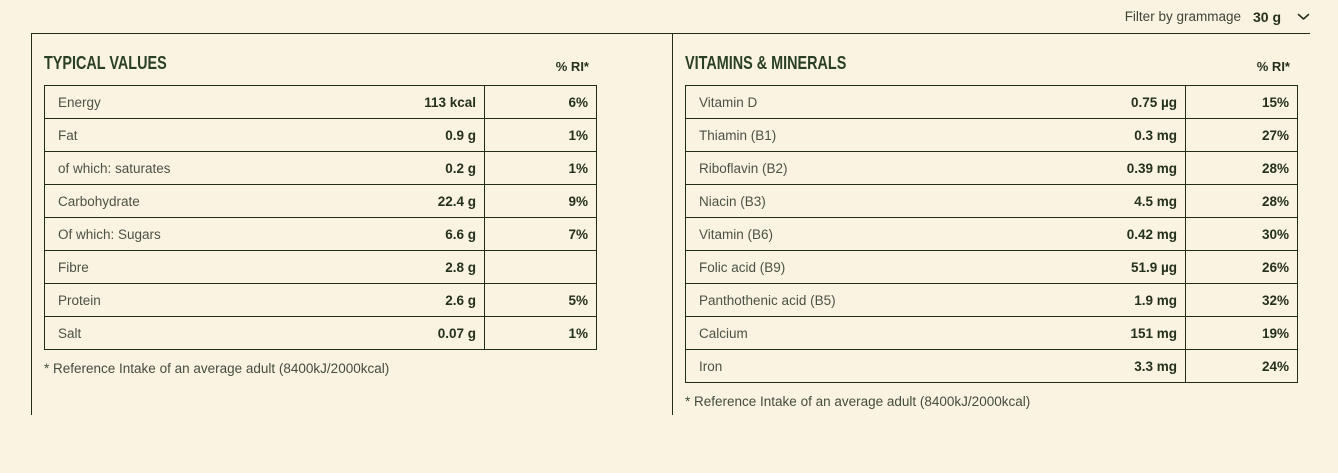  I want to click on table-row: of which: saturates 0.2 g 1%, so click(320, 168).